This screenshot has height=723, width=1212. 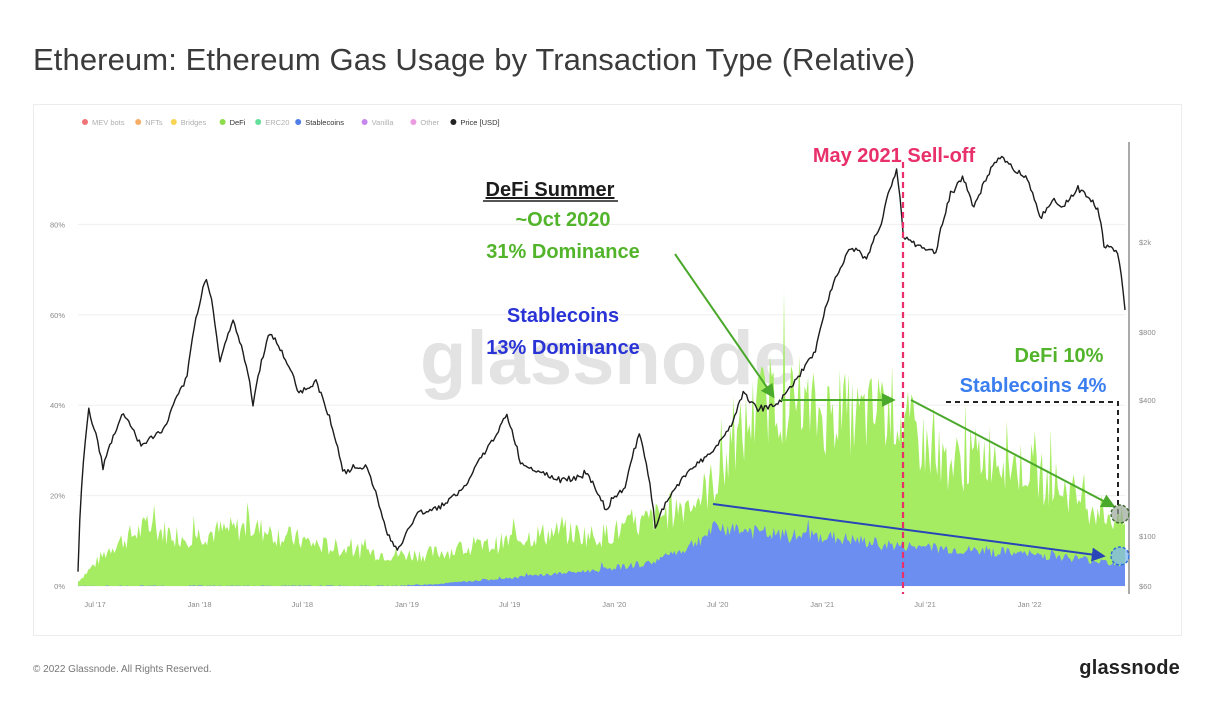 I want to click on x-tick-0: Jul '17, so click(x=94, y=604).